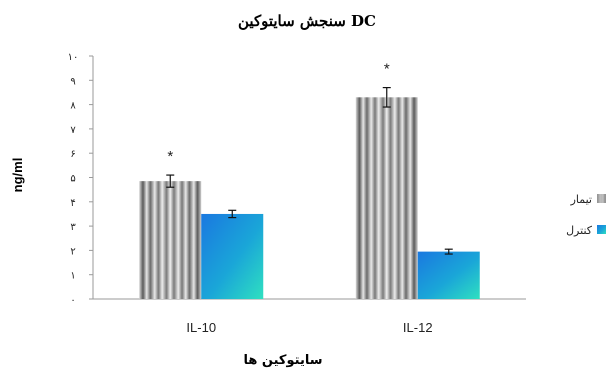 Image resolution: width=615 pixels, height=370 pixels. What do you see at coordinates (73, 57) in the screenshot?
I see `y-tick-label: ۱۰` at bounding box center [73, 57].